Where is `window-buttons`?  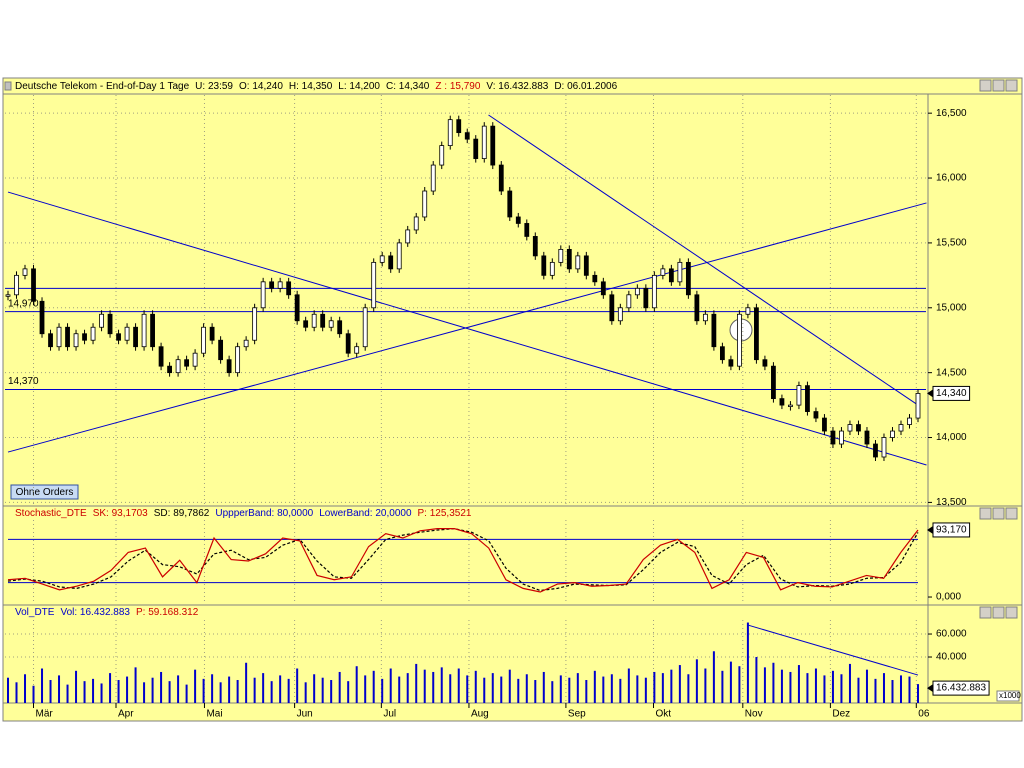
window-buttons is located at coordinates (998, 349).